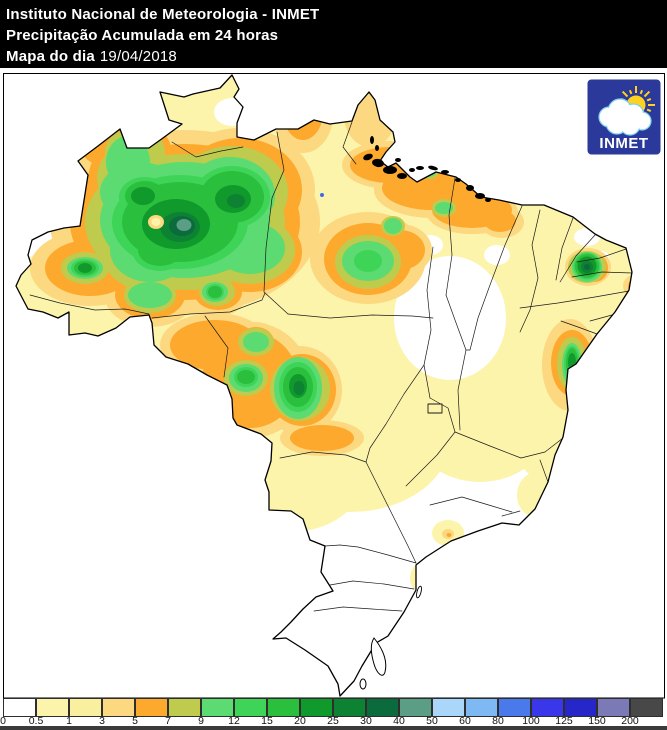 The image size is (667, 730). Describe the element at coordinates (432, 721) in the screenshot. I see `legend-tick-label: 50` at that location.